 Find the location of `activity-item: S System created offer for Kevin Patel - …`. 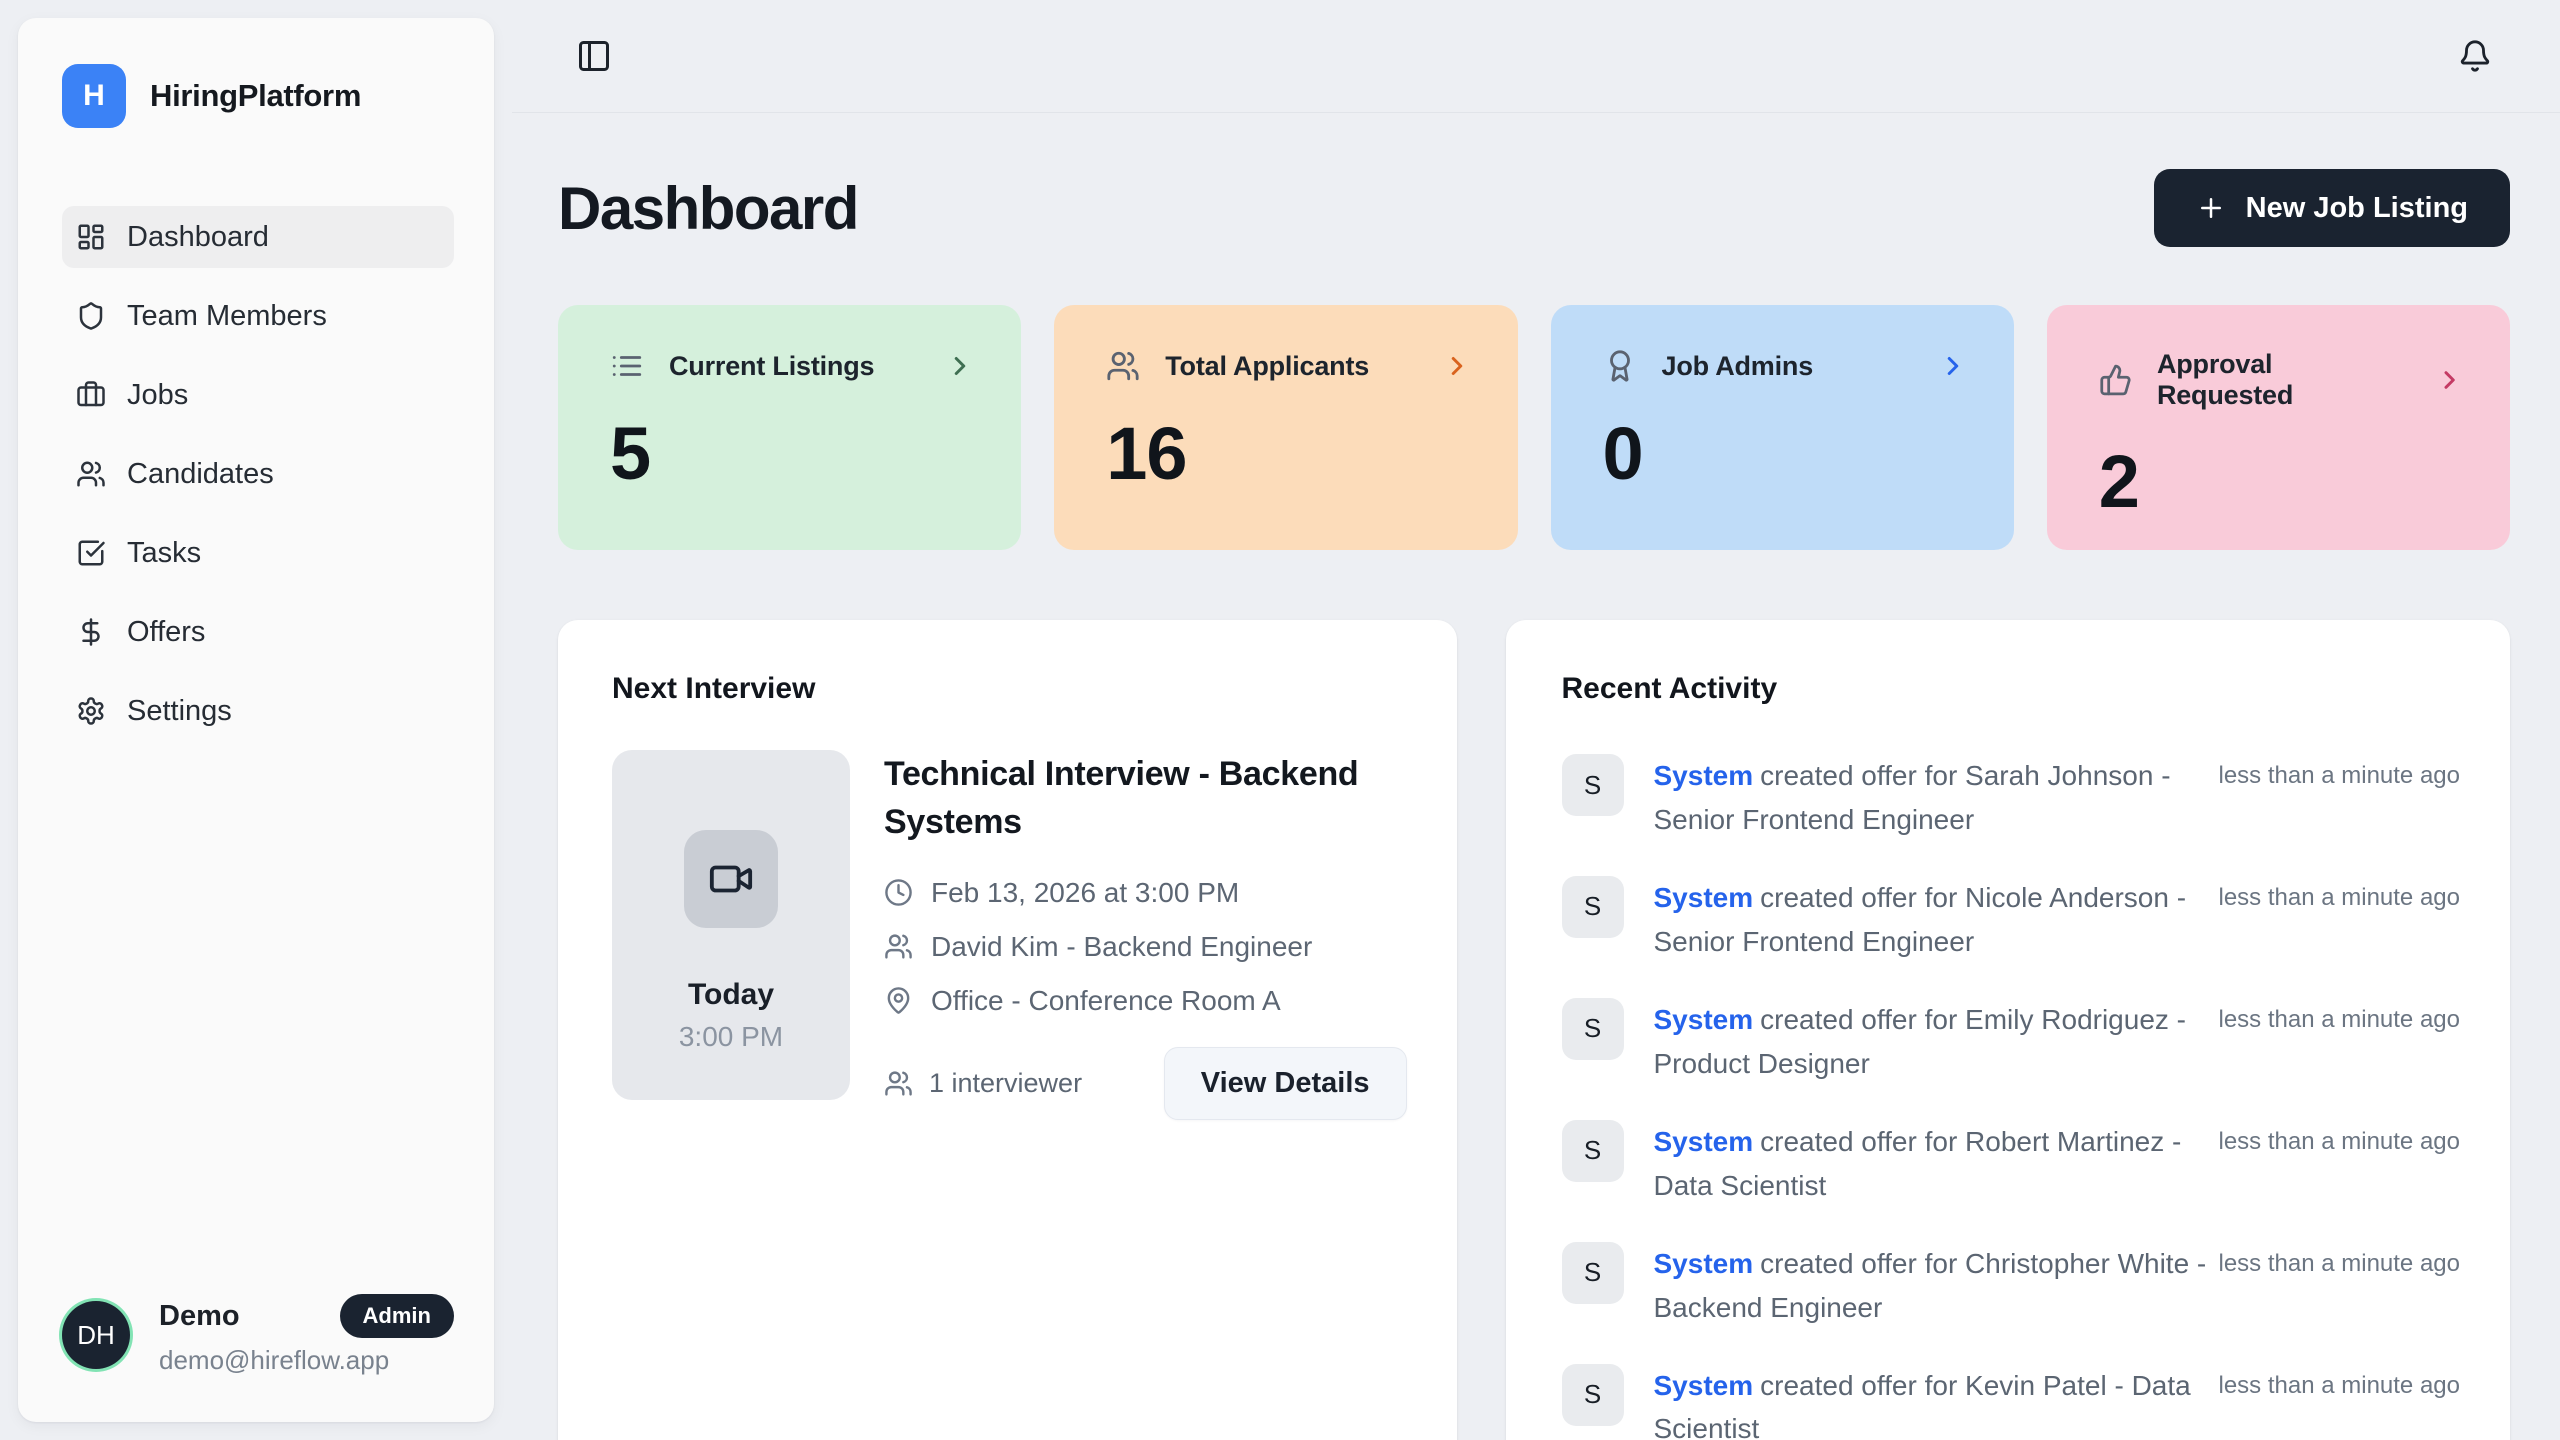

activity-item: S System created offer for Kevin Patel - … is located at coordinates (2011, 1401).